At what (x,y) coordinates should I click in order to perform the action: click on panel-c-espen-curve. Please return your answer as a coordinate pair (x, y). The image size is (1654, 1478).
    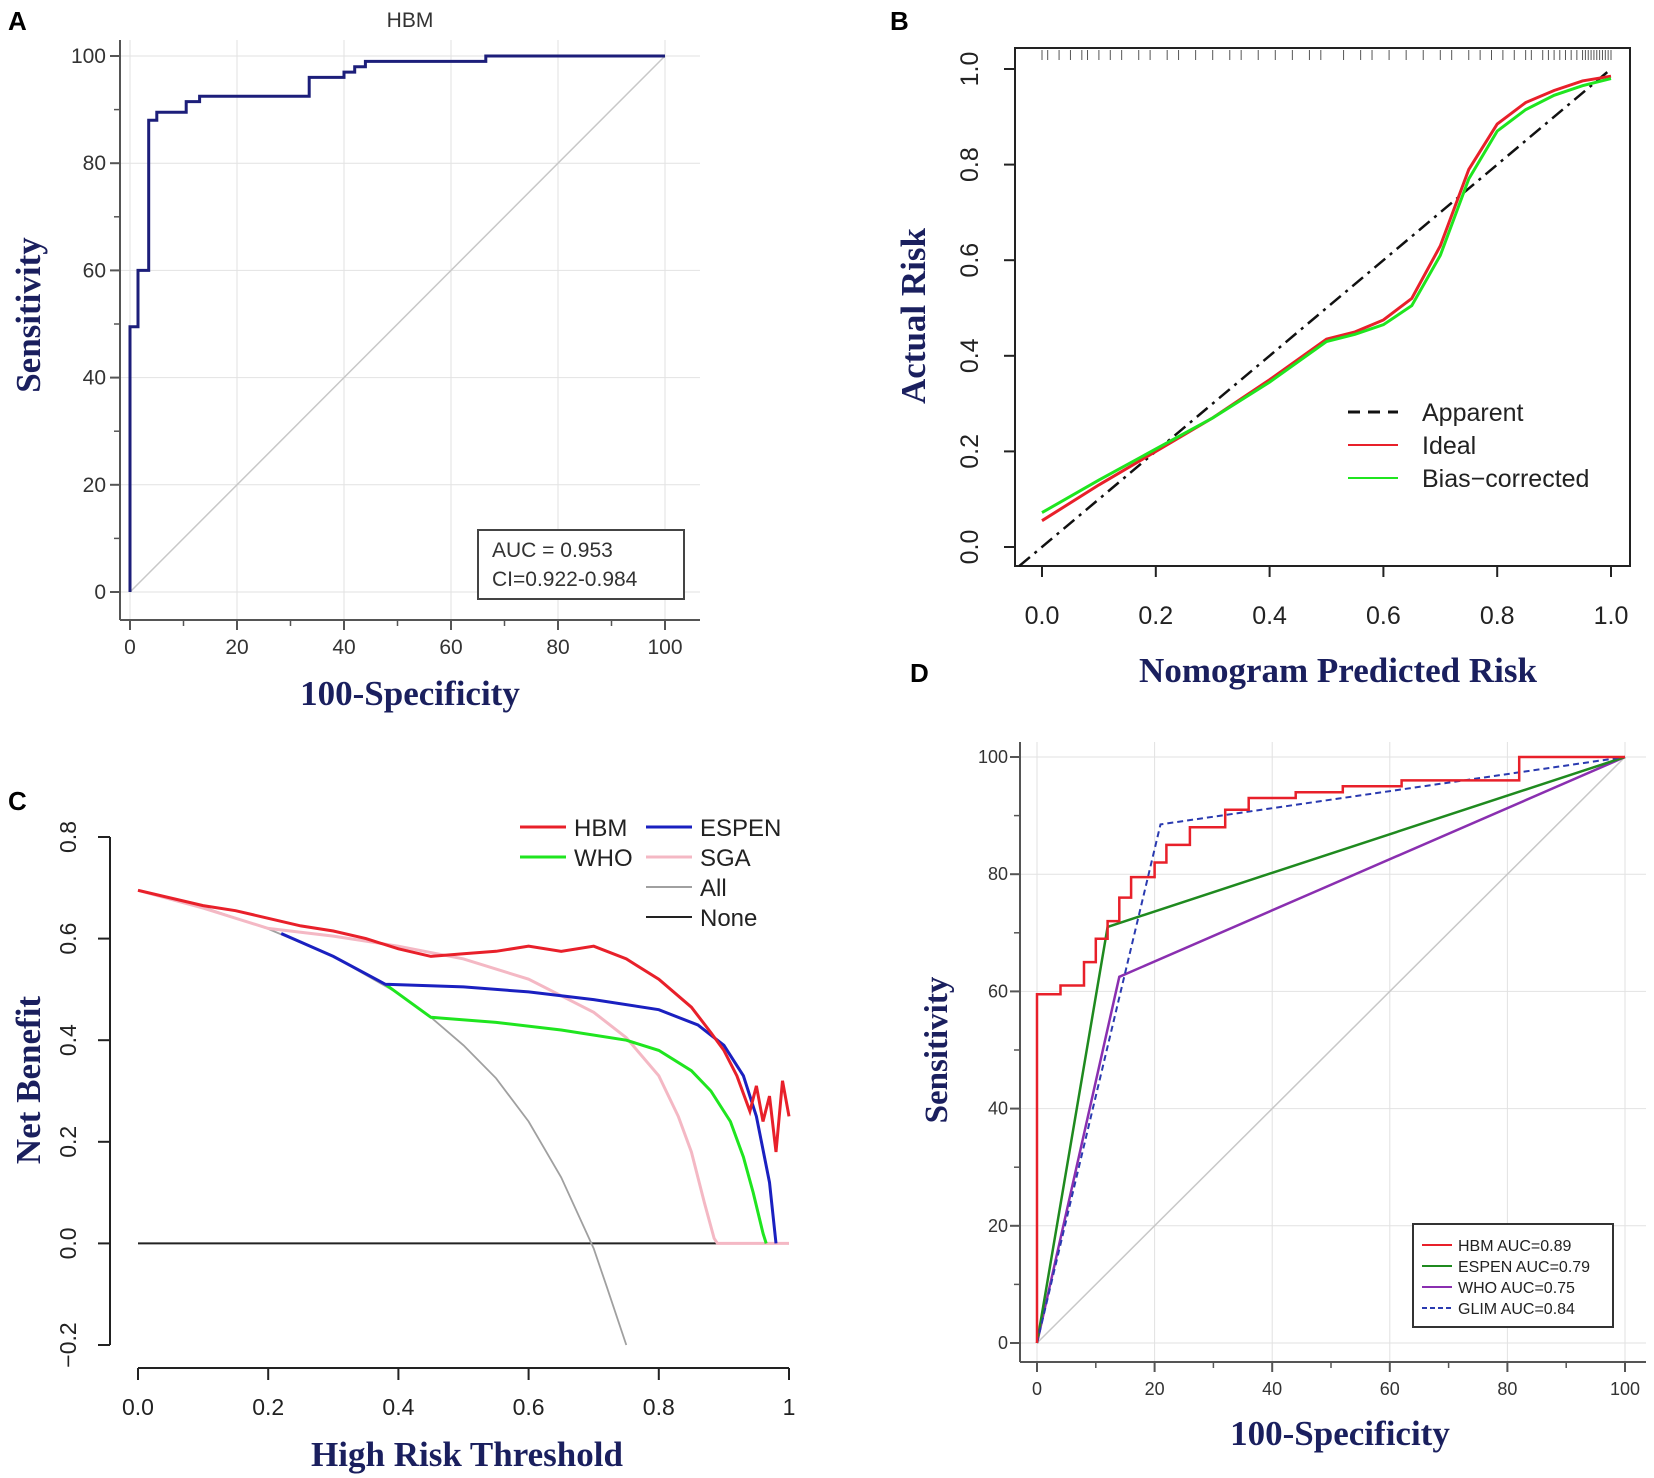
    Looking at the image, I should click on (529, 1088).